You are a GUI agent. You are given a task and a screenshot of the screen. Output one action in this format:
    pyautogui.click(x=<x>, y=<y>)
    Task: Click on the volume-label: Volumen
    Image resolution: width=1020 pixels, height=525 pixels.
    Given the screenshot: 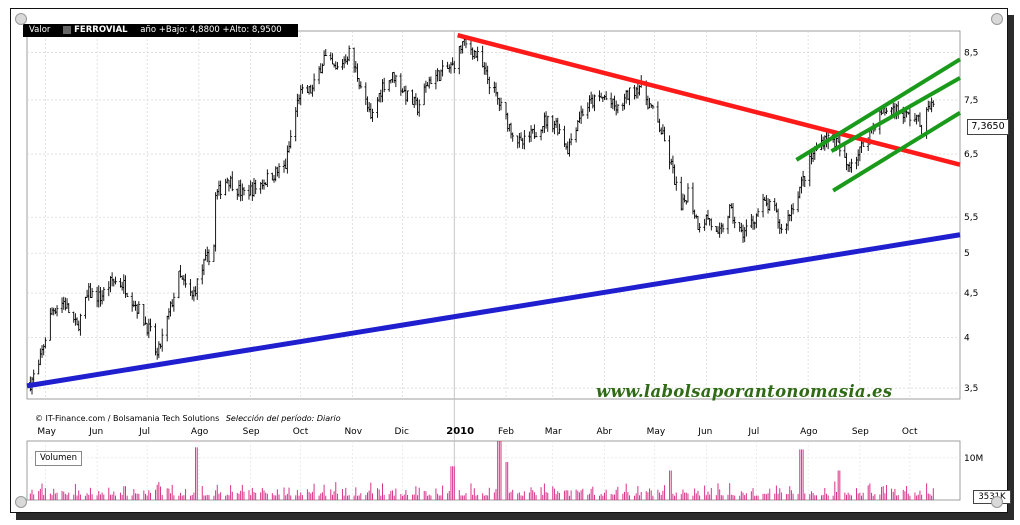 What is the action you would take?
    pyautogui.click(x=59, y=458)
    